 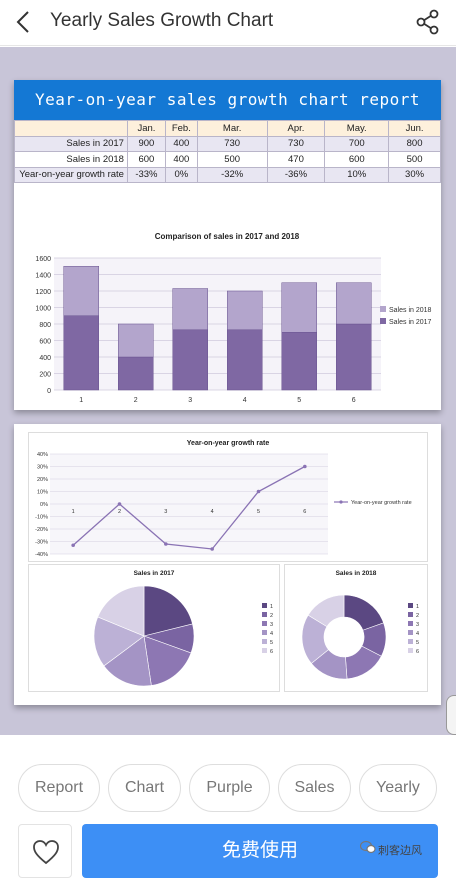 I want to click on y-tick-label: 10%, so click(x=42, y=493).